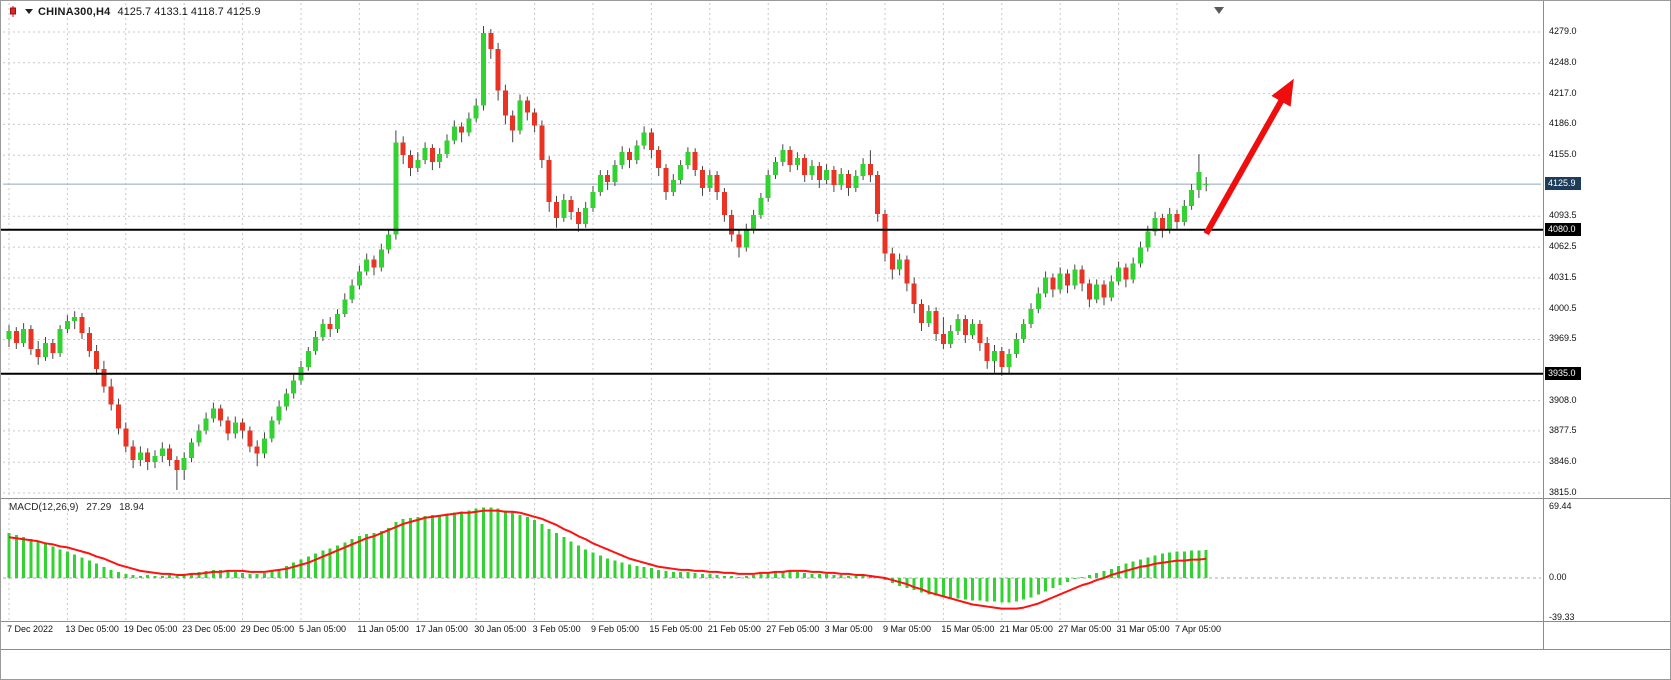 This screenshot has width=1671, height=680. What do you see at coordinates (1085, 629) in the screenshot?
I see `time-axis-label: 27 Mar 05:00` at bounding box center [1085, 629].